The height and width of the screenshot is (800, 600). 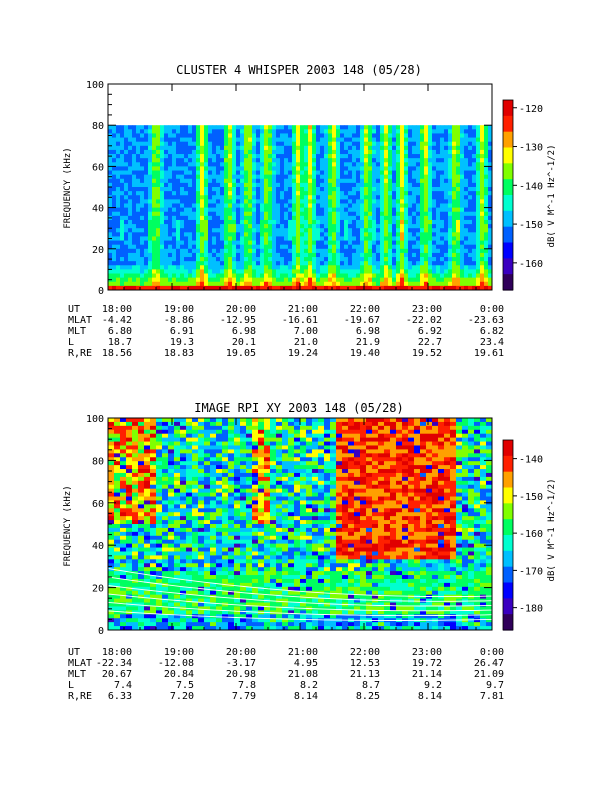 I want to click on y-tick-label: 100, so click(x=95, y=85).